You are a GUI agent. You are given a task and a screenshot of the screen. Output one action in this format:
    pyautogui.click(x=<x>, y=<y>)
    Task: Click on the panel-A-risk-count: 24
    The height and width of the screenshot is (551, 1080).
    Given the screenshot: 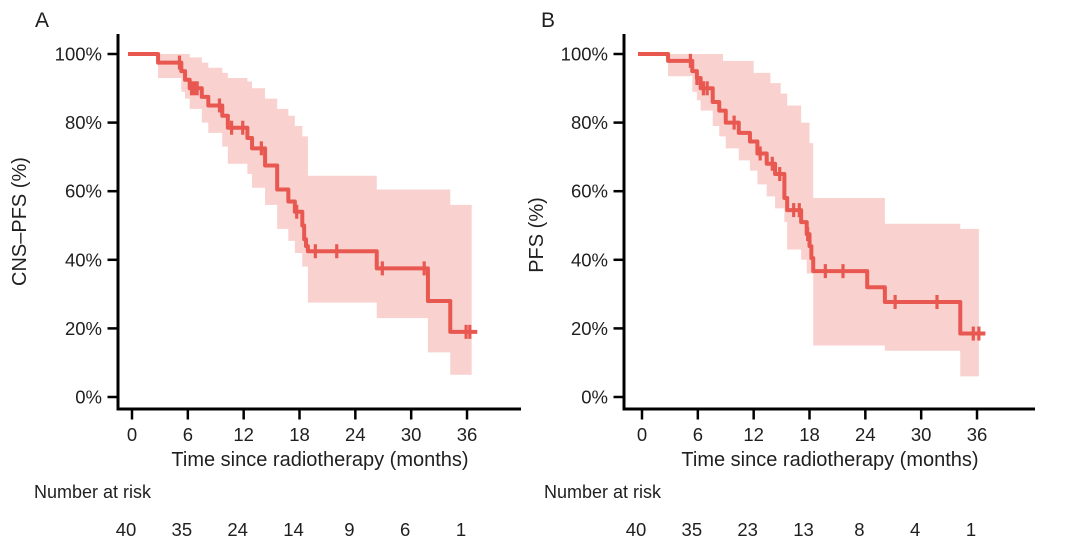 What is the action you would take?
    pyautogui.click(x=237, y=529)
    